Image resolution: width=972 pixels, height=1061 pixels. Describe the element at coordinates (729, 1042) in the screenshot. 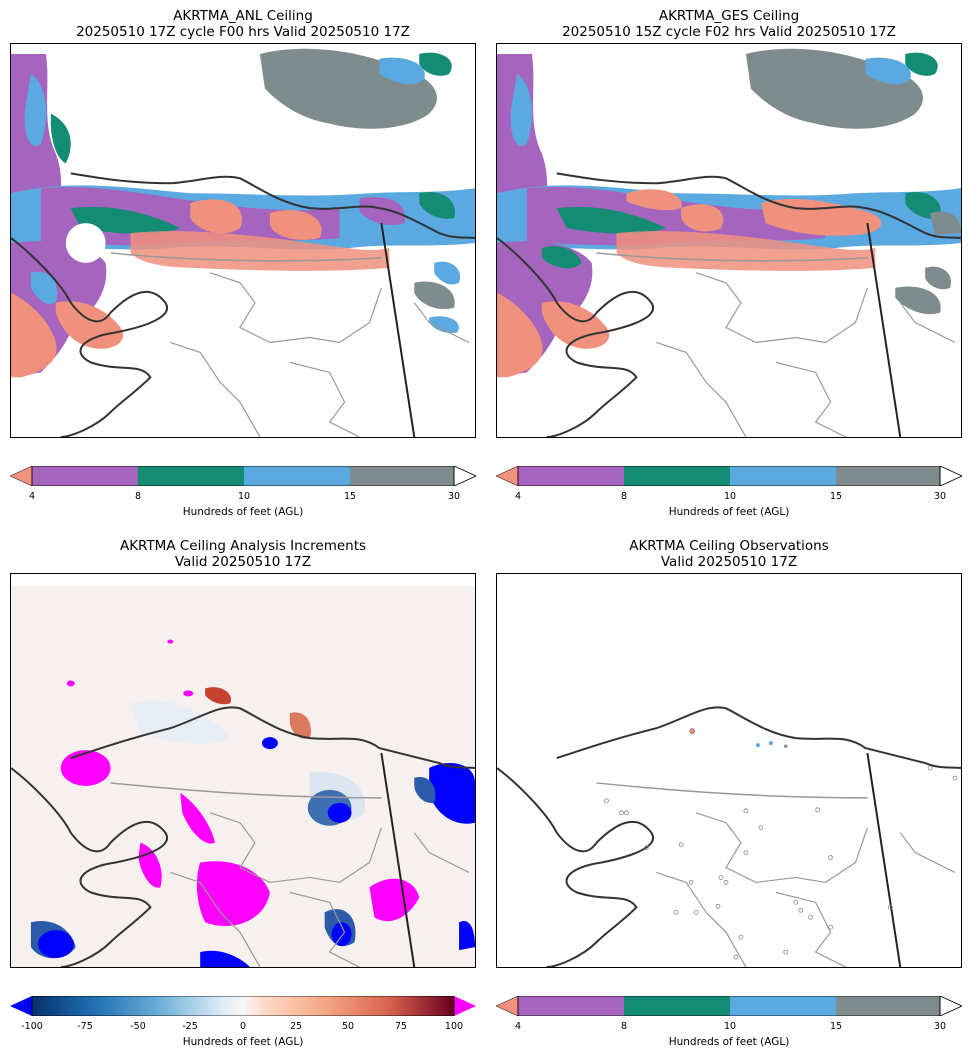

I see `obs-colorbar-label: Hundreds of feet (AGL)` at that location.